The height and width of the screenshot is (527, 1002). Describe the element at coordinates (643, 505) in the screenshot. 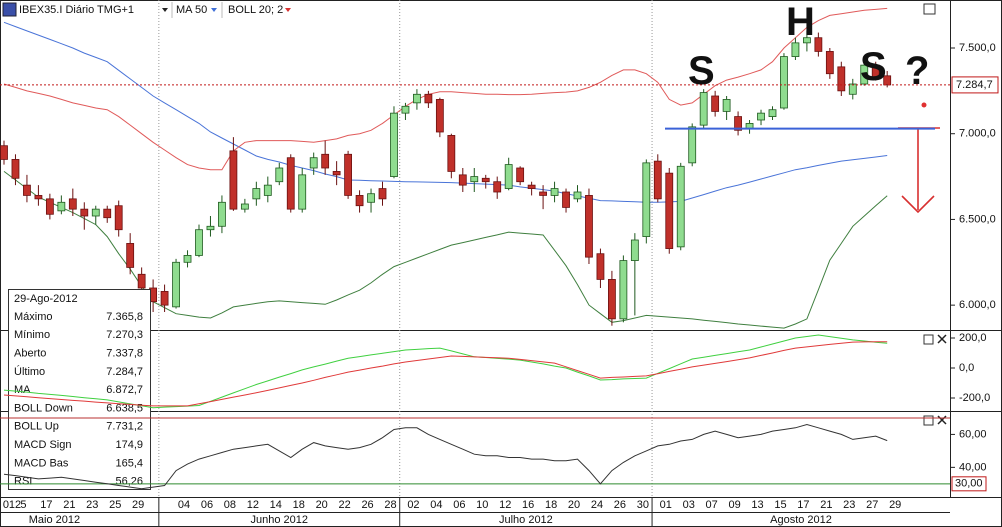

I see `x-tick-label: 30` at that location.